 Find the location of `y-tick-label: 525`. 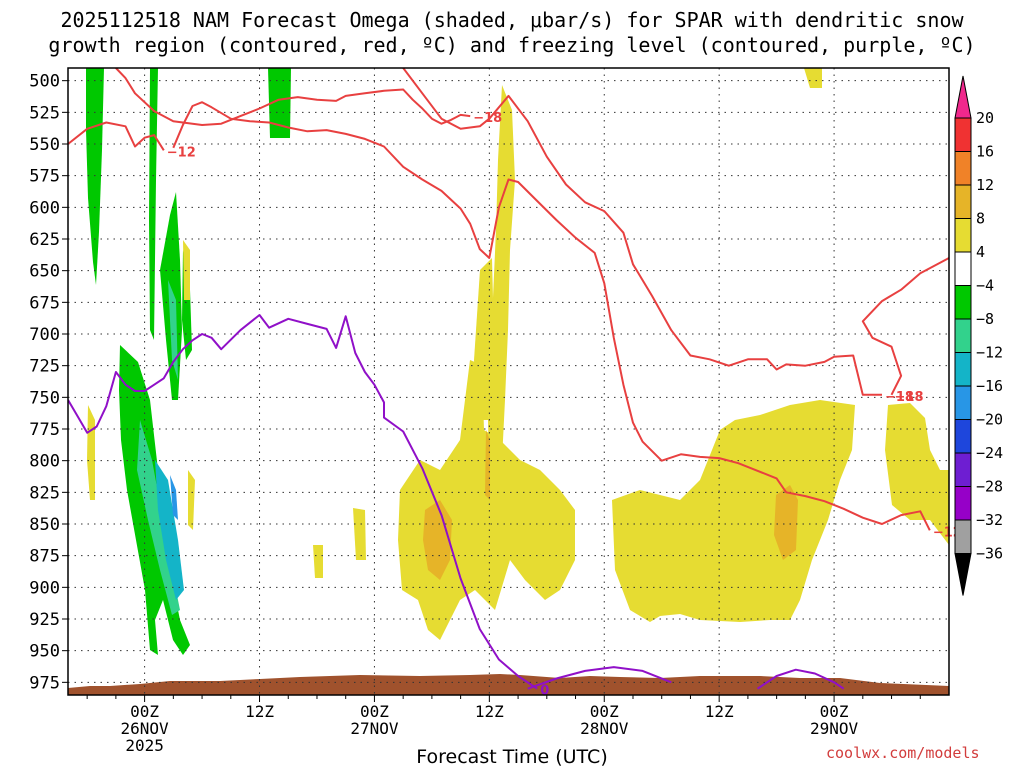

y-tick-label: 525 is located at coordinates (44, 113).